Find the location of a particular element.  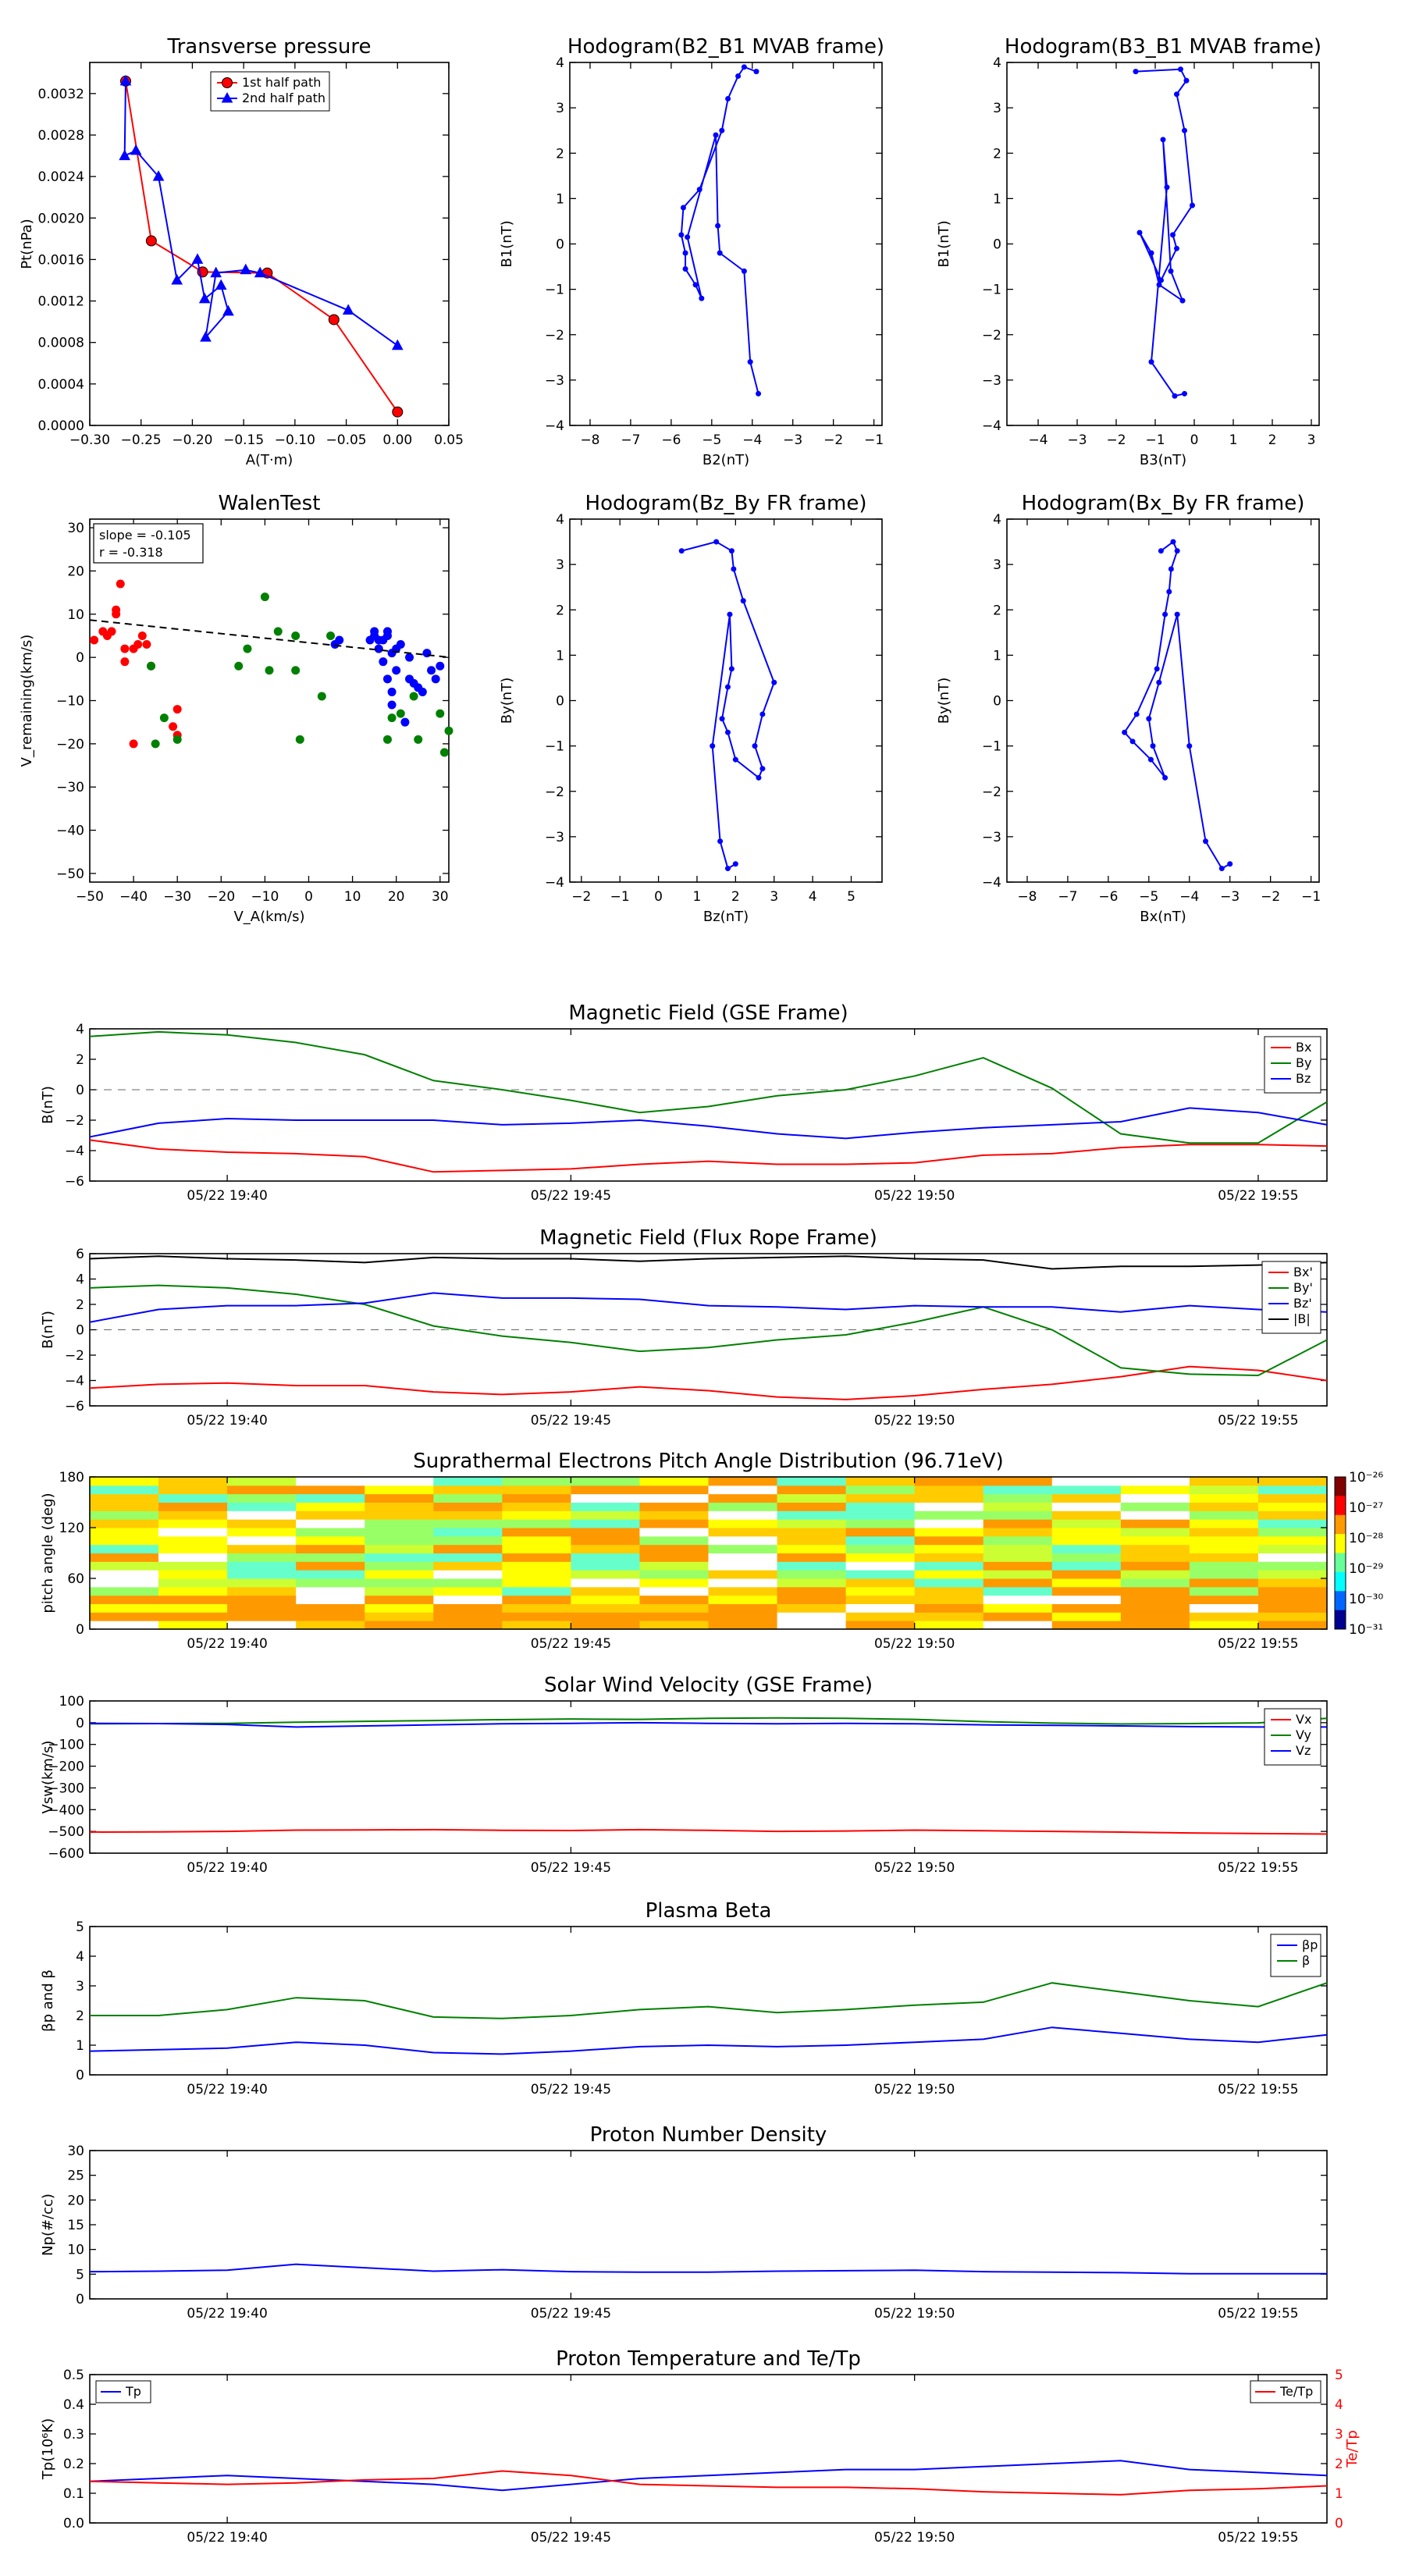

mag-ytick-label: −4 is located at coordinates (74, 1151).